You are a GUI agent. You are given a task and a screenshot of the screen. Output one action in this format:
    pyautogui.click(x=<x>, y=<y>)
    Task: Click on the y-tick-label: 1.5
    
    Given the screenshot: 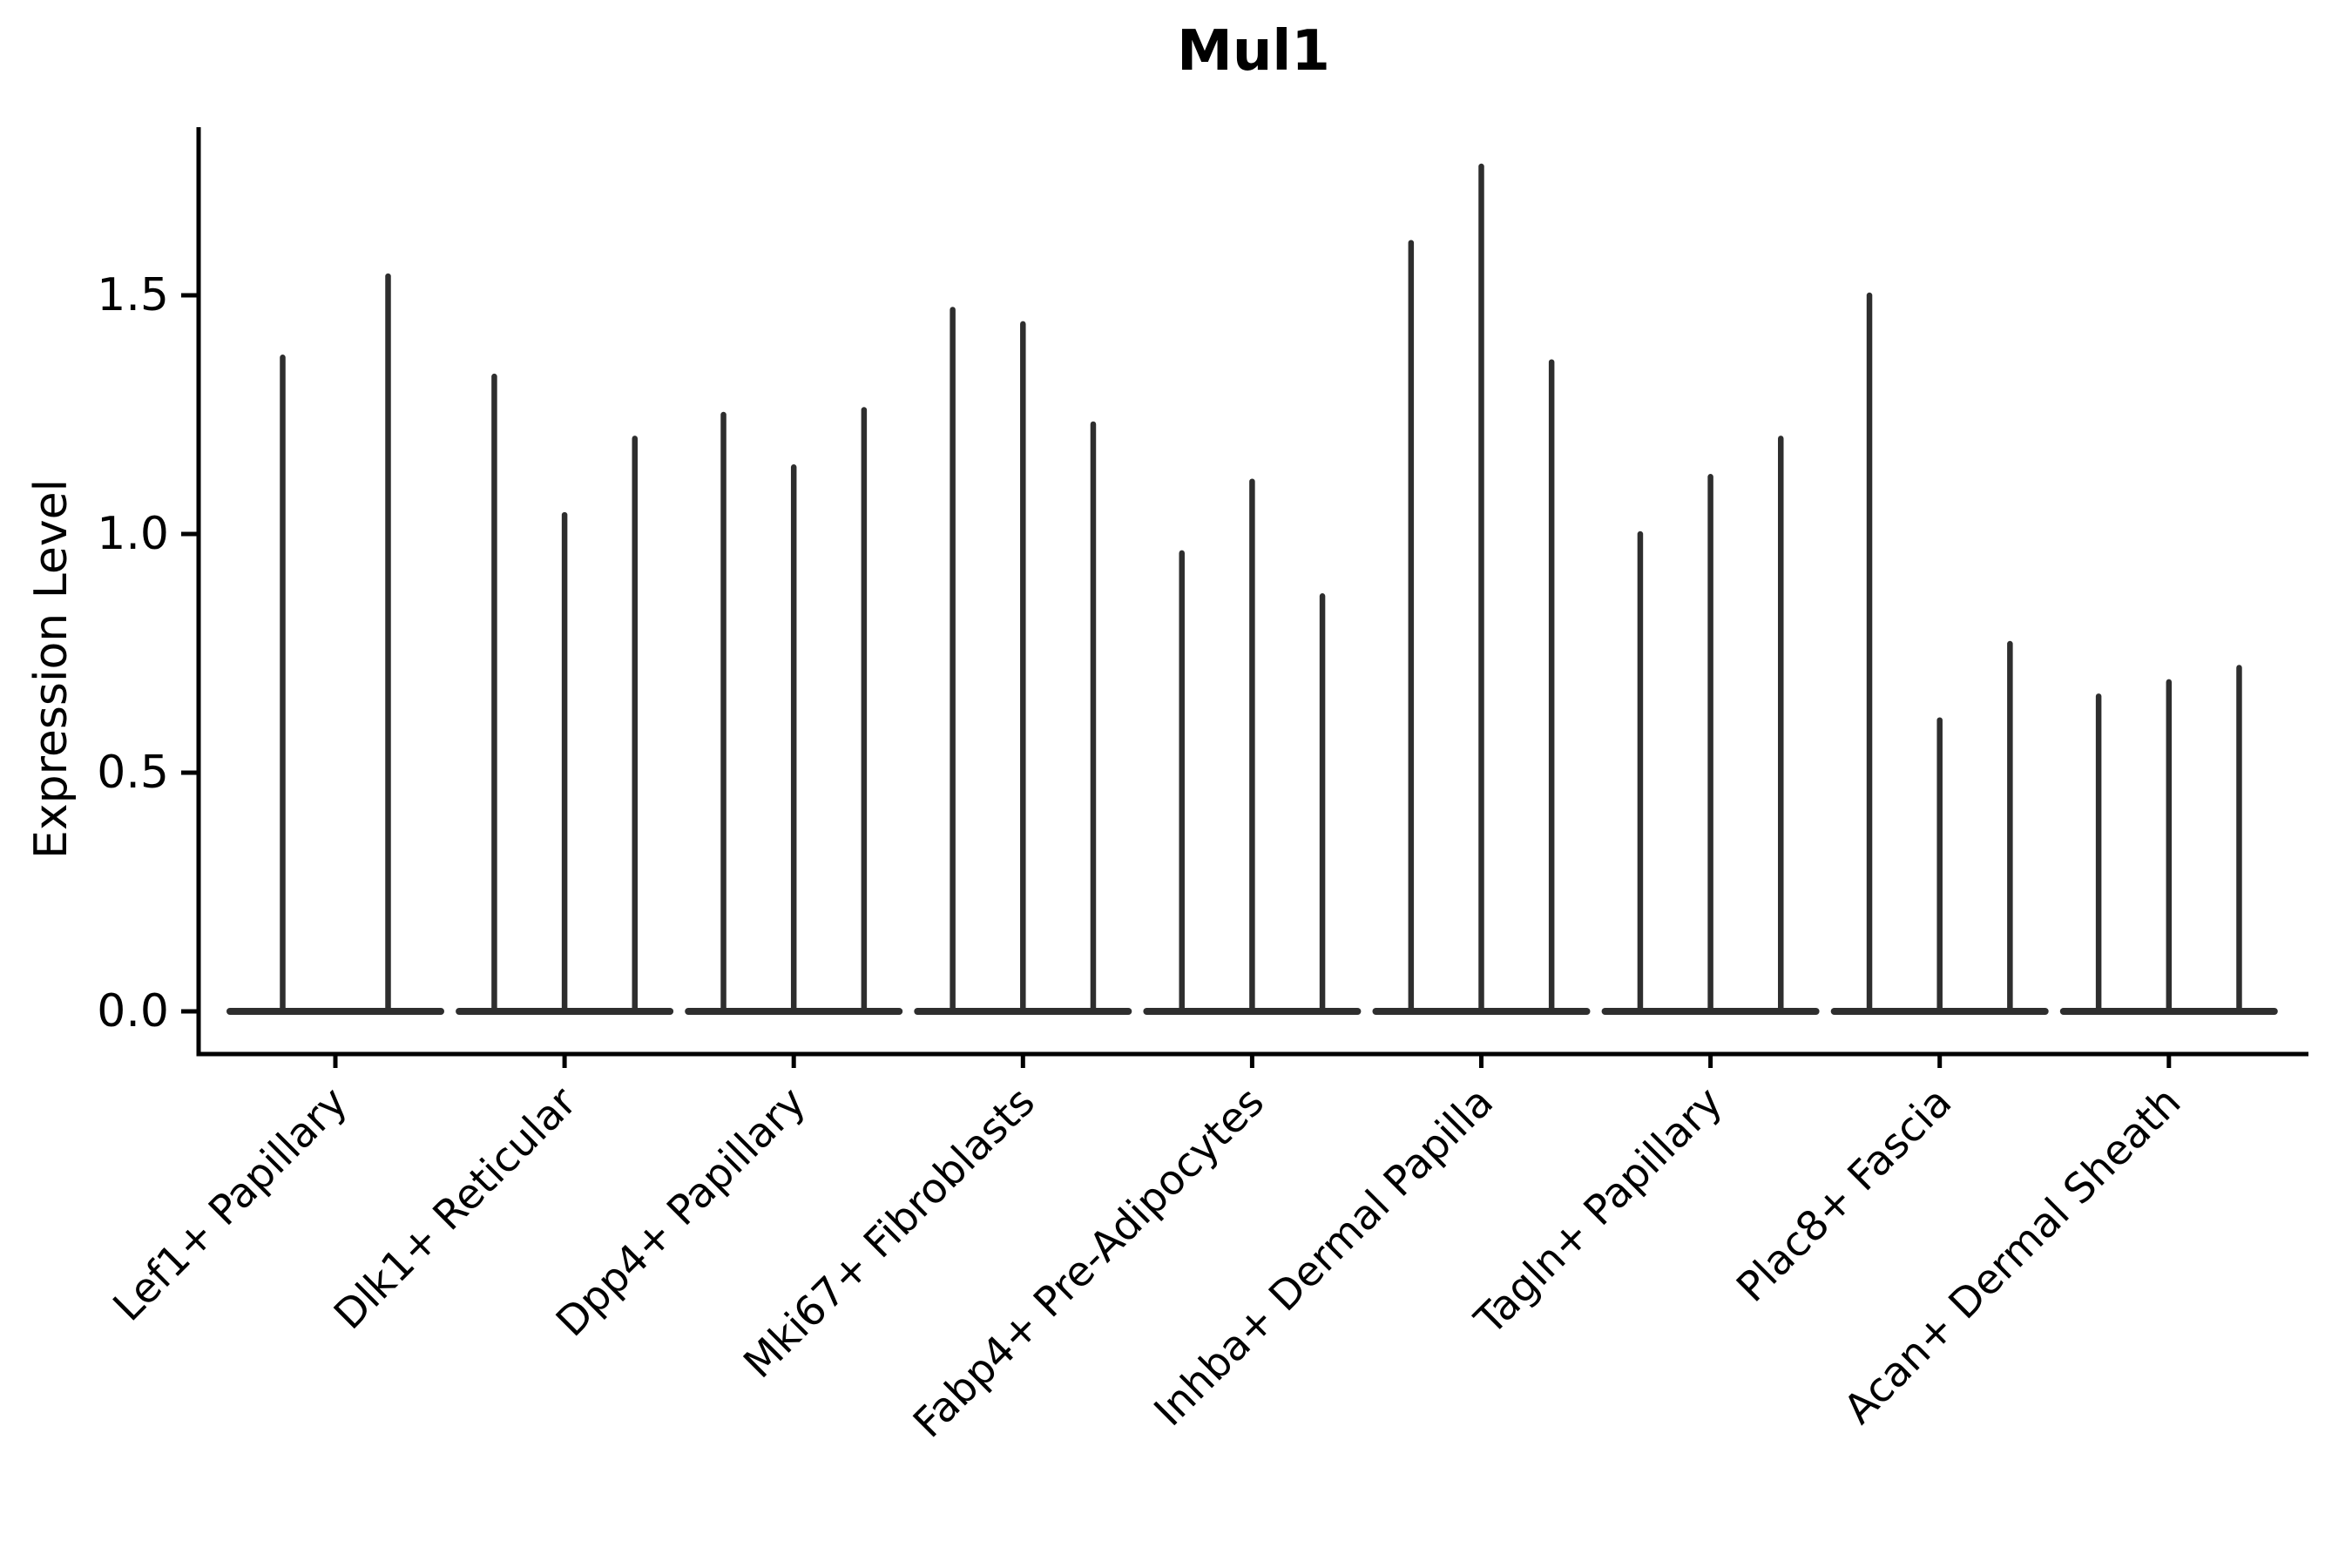 What is the action you would take?
    pyautogui.click(x=133, y=295)
    